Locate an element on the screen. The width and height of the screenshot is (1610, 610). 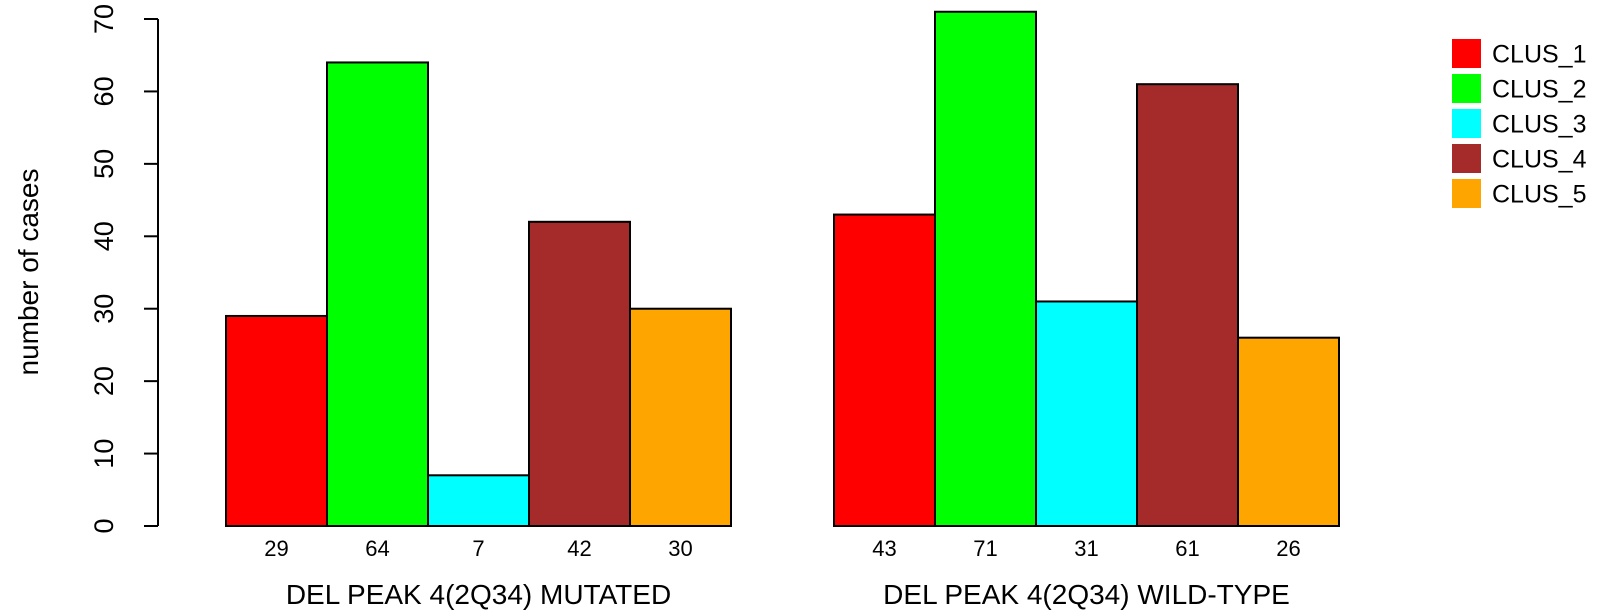
count-label: 31 is located at coordinates (1086, 548).